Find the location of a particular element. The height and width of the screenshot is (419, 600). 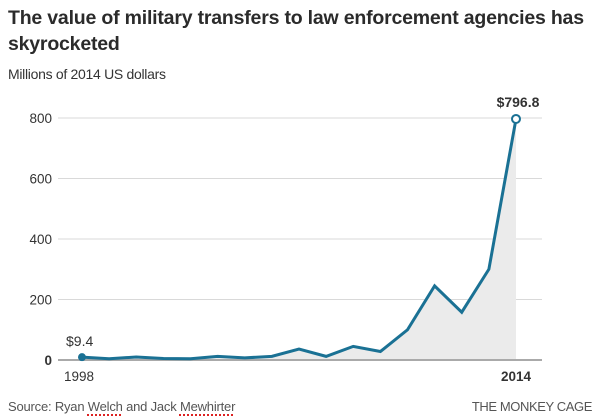

y-axis-ticks: 0 200 400 600 800 is located at coordinates (40, 239).